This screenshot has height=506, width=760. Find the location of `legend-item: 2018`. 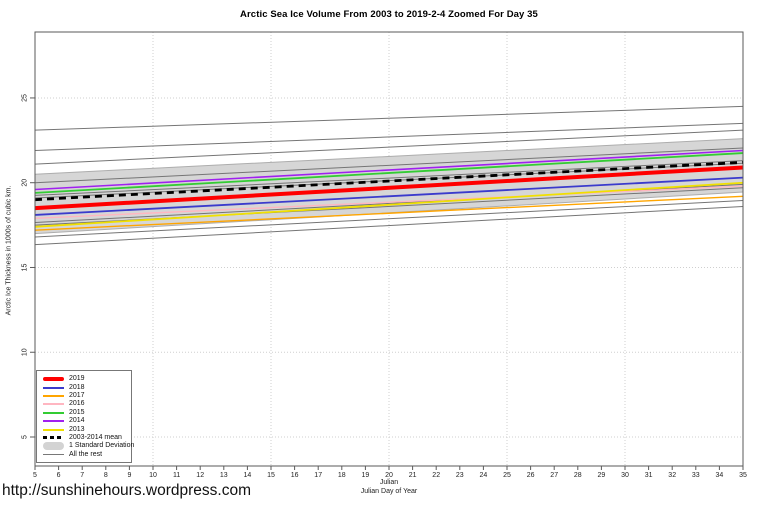

legend-item: 2018 is located at coordinates (87, 387).